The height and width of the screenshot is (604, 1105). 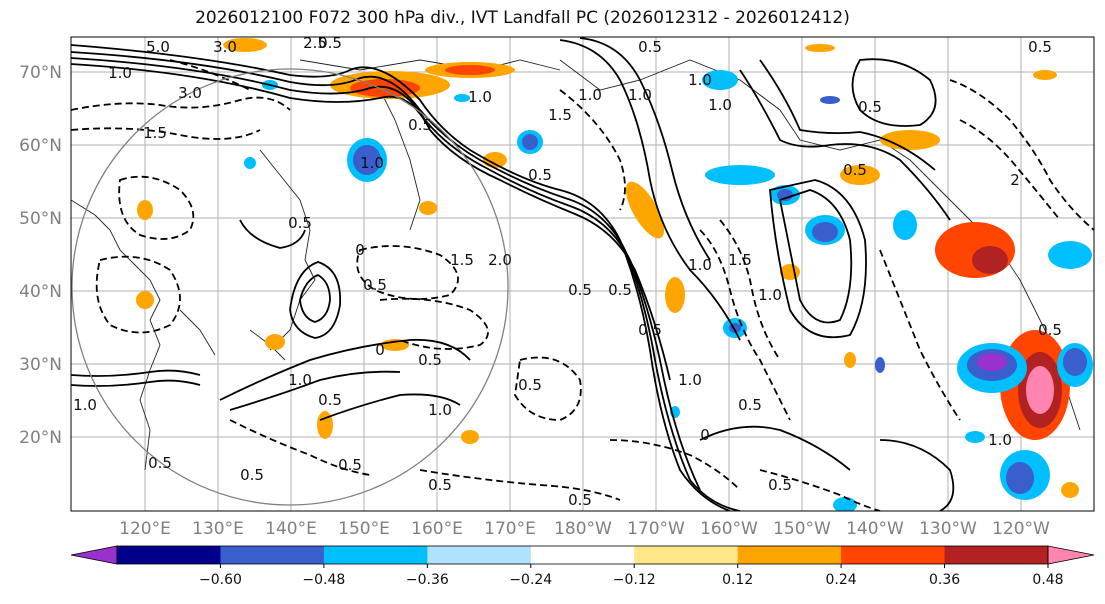 What do you see at coordinates (40, 219) in the screenshot?
I see `lat-label: 50°N` at bounding box center [40, 219].